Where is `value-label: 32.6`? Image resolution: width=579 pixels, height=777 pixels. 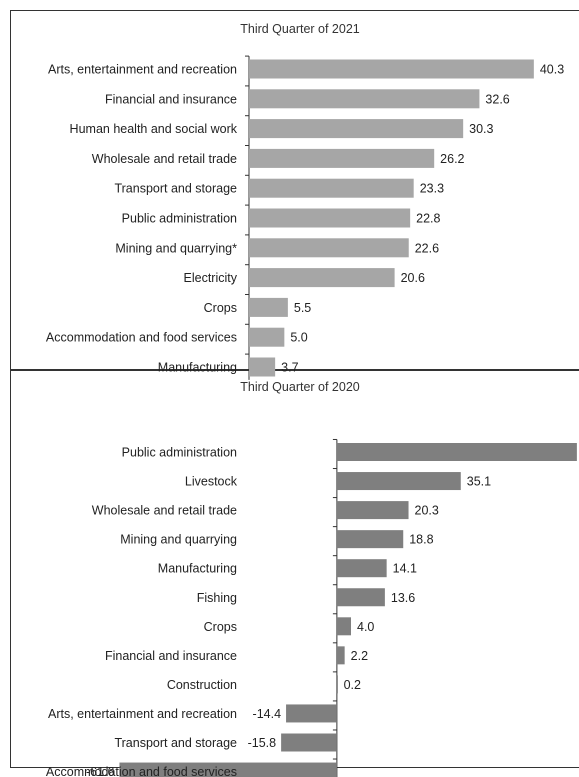
value-label: 32.6 is located at coordinates (497, 99).